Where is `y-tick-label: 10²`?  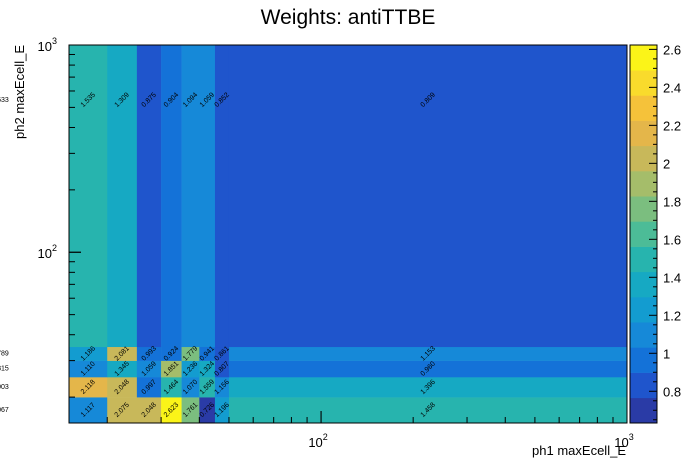 y-tick-label: 10² is located at coordinates (47, 252).